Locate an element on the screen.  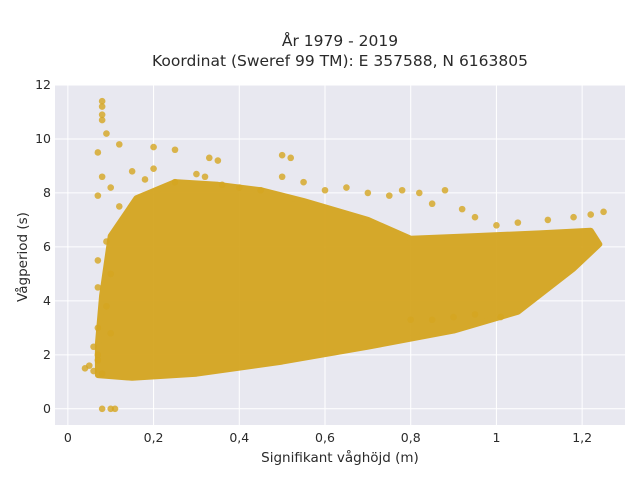
x-tick-label: 0 is located at coordinates (68, 437).